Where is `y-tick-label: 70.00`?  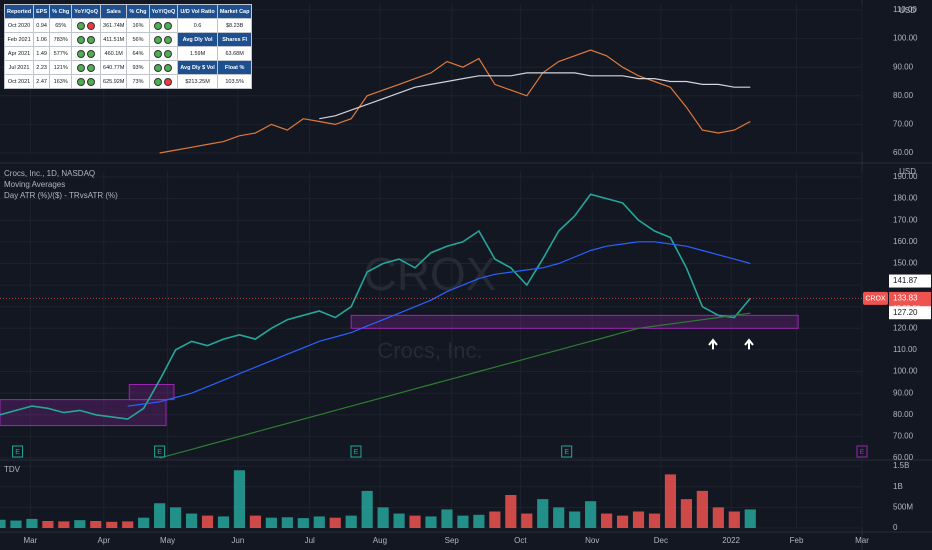 y-tick-label: 70.00 is located at coordinates (903, 435).